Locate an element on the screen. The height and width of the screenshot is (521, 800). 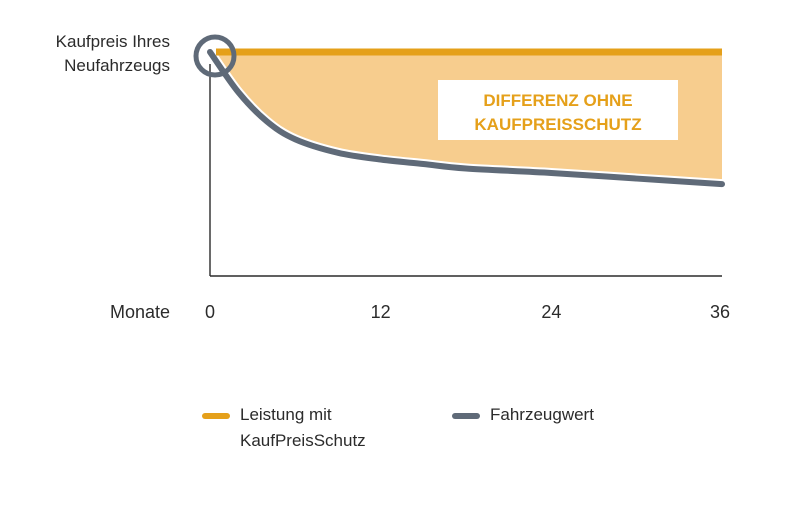
difference-annotation: DIFFERENZ OHNE KAUFPREISSCHUTZ is located at coordinates (558, 110).